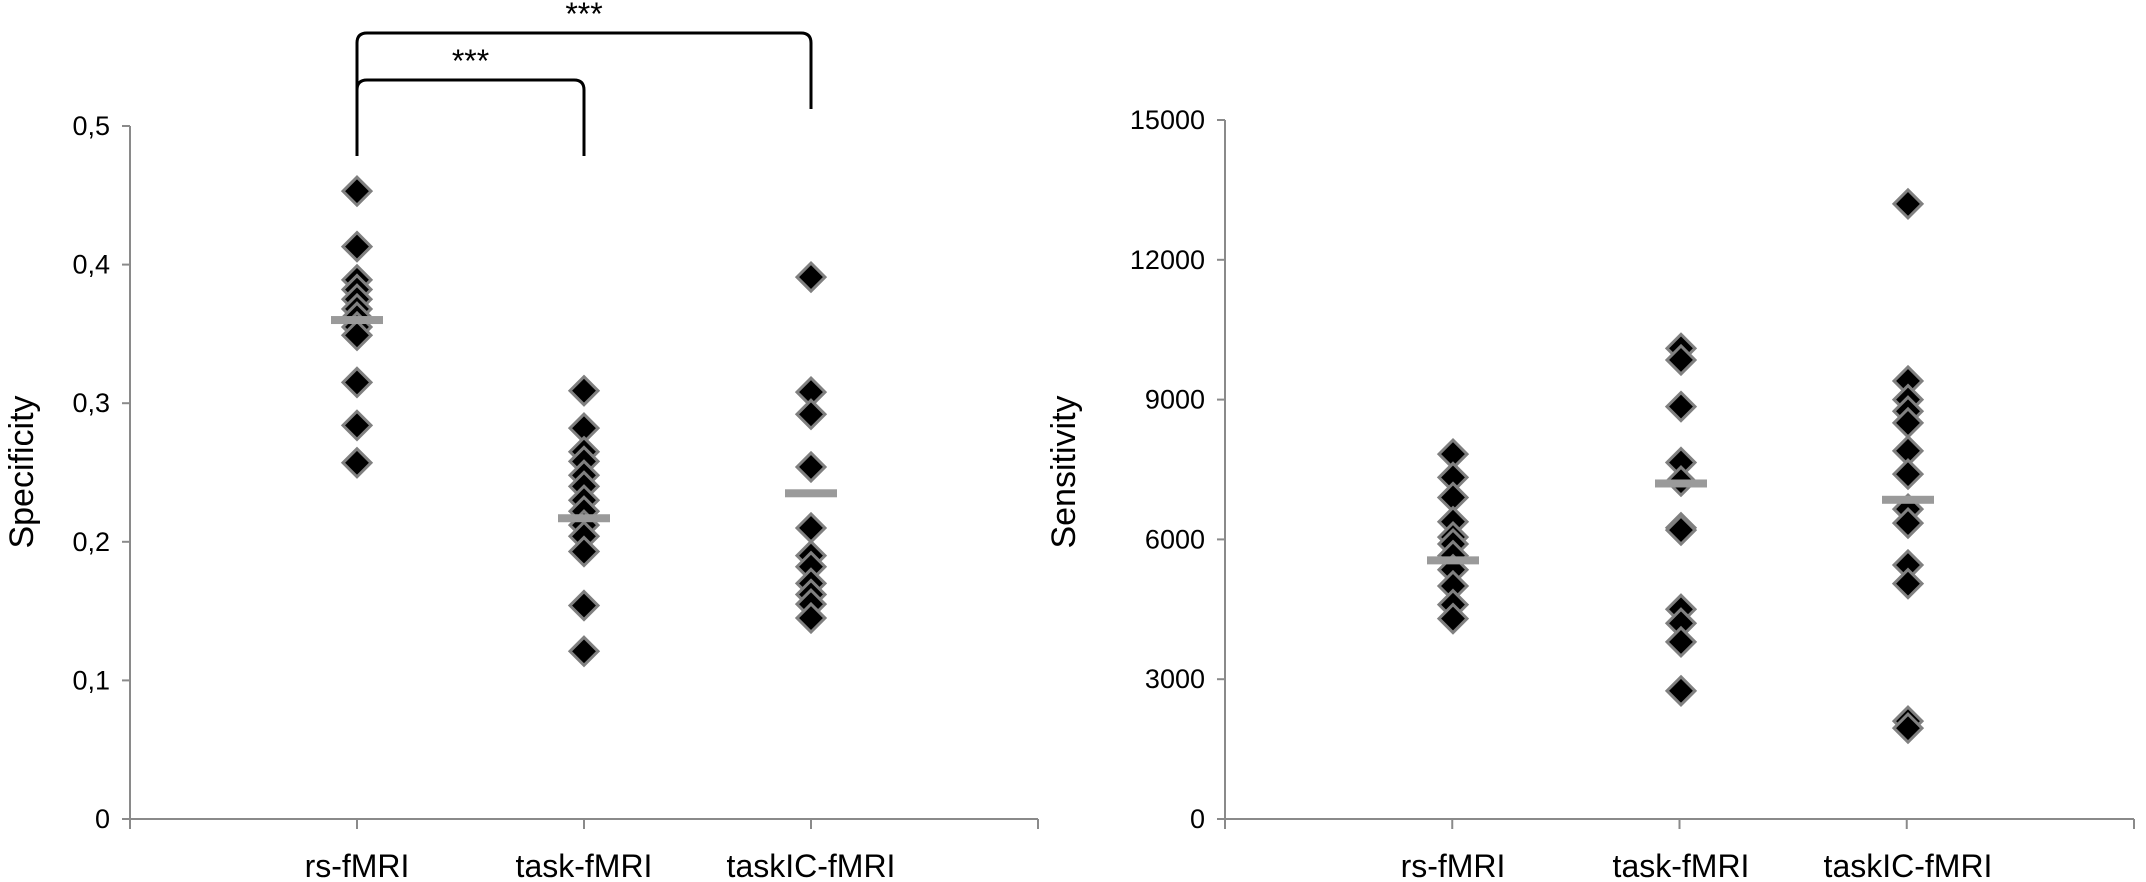 The height and width of the screenshot is (882, 2146). What do you see at coordinates (1175, 679) in the screenshot?
I see `y-tick-label: 3000` at bounding box center [1175, 679].